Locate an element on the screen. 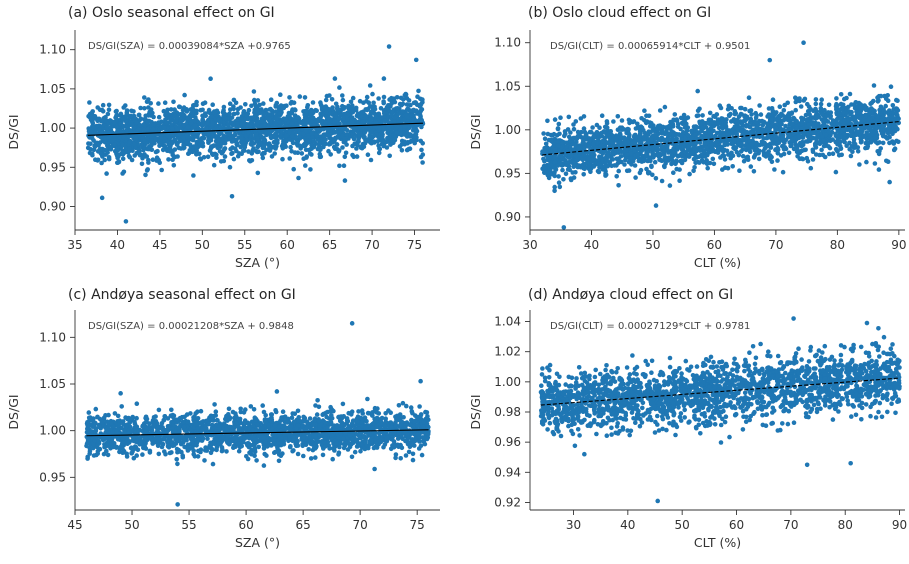 The height and width of the screenshot is (564, 909). x-tick-label: 30 is located at coordinates (529, 245).